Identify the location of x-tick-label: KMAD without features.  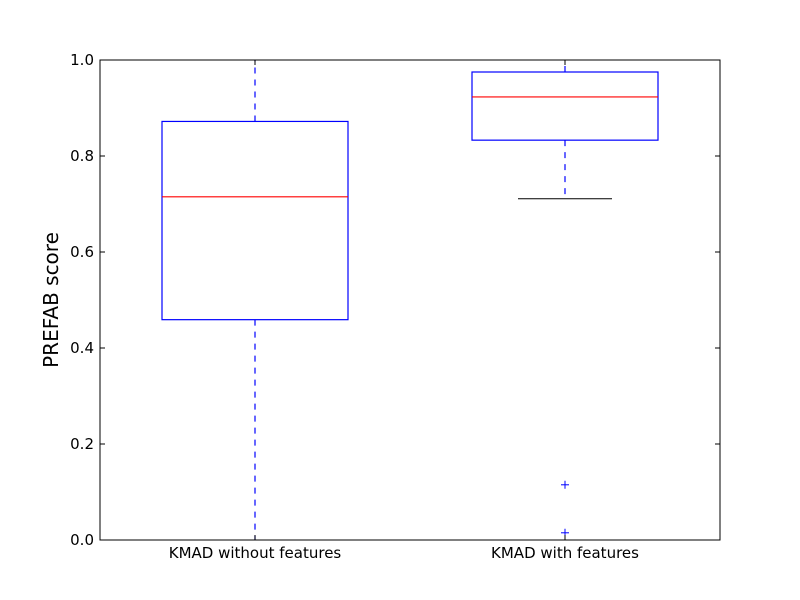
(255, 553).